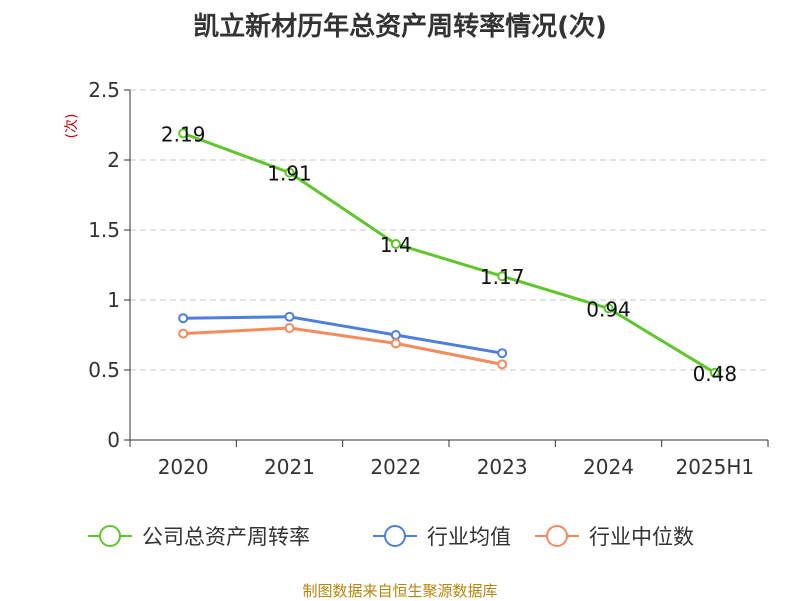  Describe the element at coordinates (502, 467) in the screenshot. I see `x-tick-label: 2023` at that location.